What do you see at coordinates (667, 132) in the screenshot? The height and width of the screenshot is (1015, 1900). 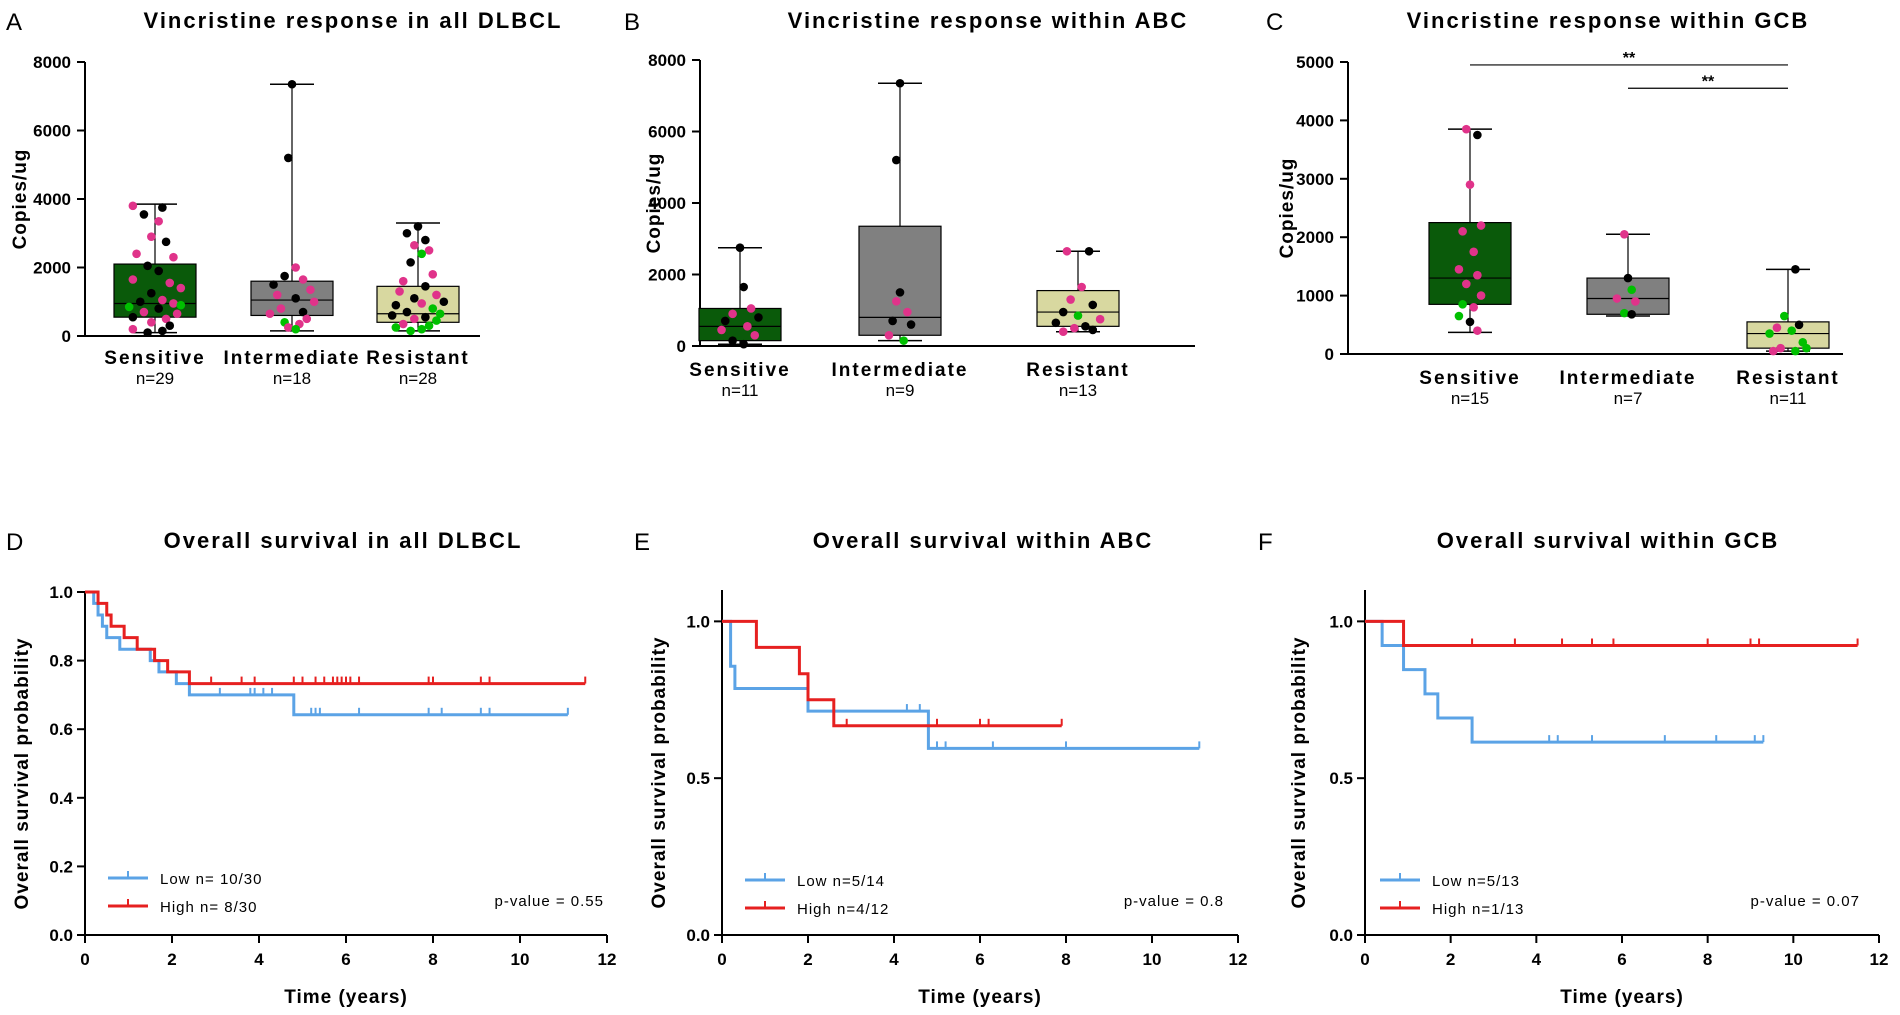 I see `y-tick-label: 6000` at bounding box center [667, 132].